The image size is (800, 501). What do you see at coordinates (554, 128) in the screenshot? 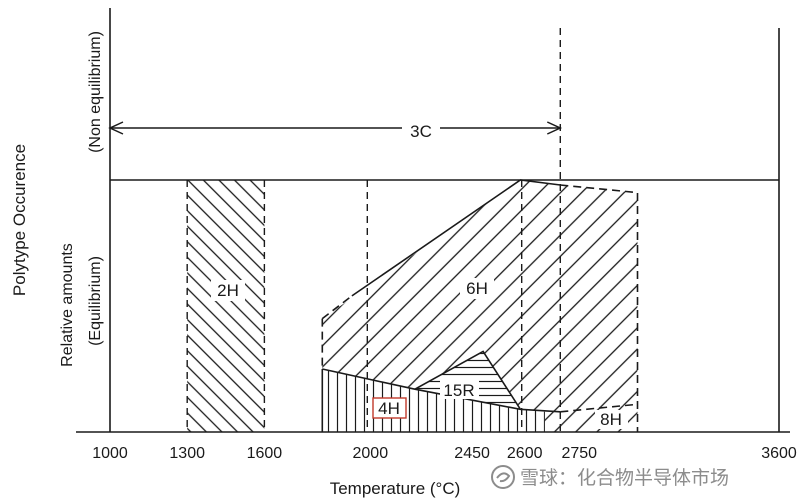
I see `arrow-3C-right-head` at bounding box center [554, 128].